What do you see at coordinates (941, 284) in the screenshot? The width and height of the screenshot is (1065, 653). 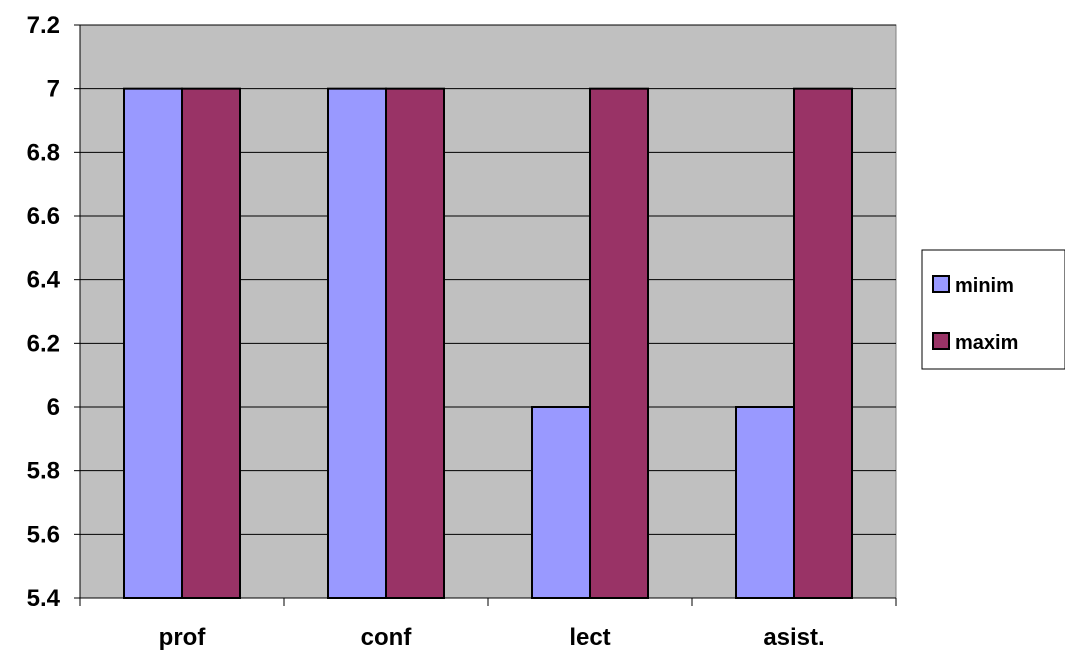 I see `legend-swatch-minim` at bounding box center [941, 284].